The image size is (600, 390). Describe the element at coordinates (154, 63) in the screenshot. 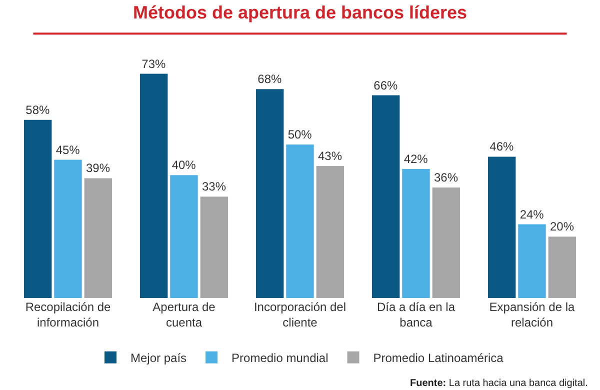

I see `data-label: 73%` at that location.